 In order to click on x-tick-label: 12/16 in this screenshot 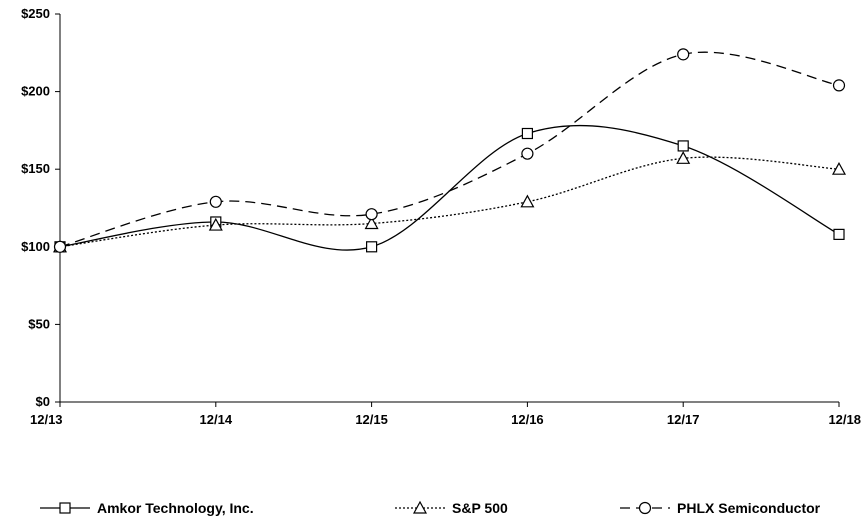, I will do `click(527, 419)`.